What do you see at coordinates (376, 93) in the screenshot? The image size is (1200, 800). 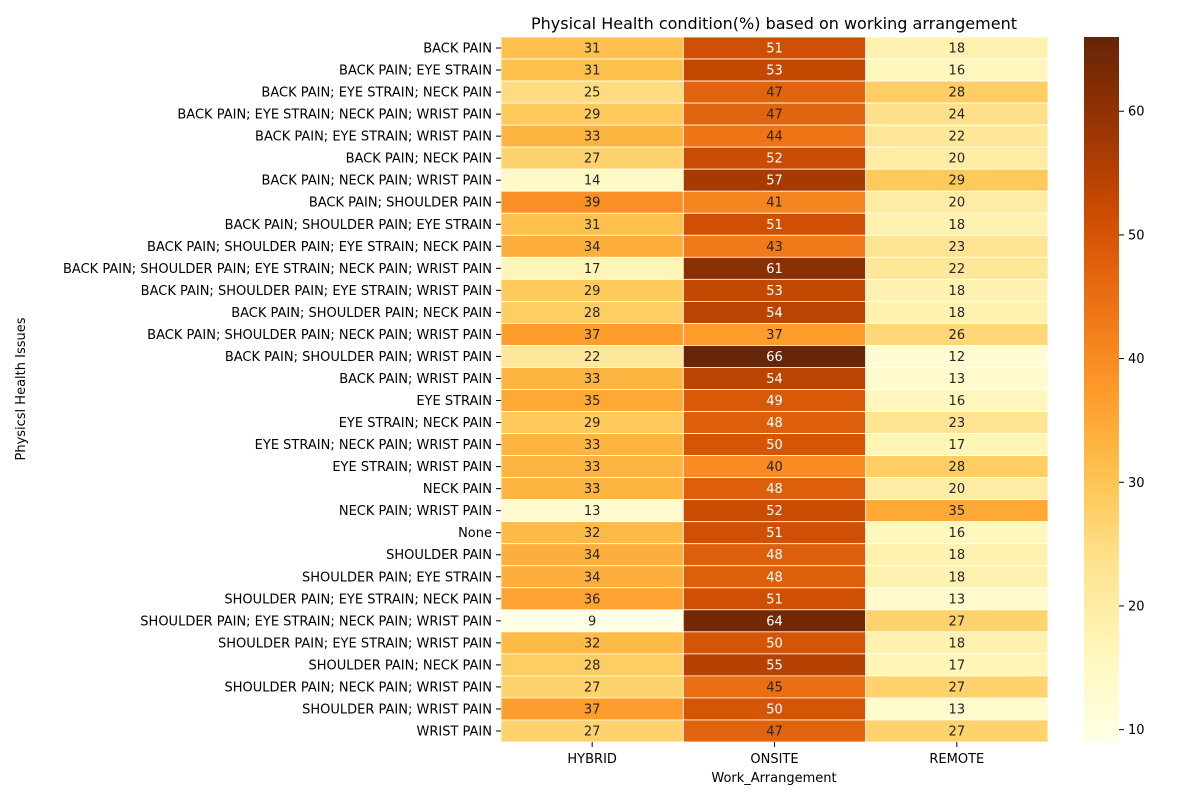 I see `y-tick-label: BACK PAIN; EYE STRAIN; NECK PAIN` at bounding box center [376, 93].